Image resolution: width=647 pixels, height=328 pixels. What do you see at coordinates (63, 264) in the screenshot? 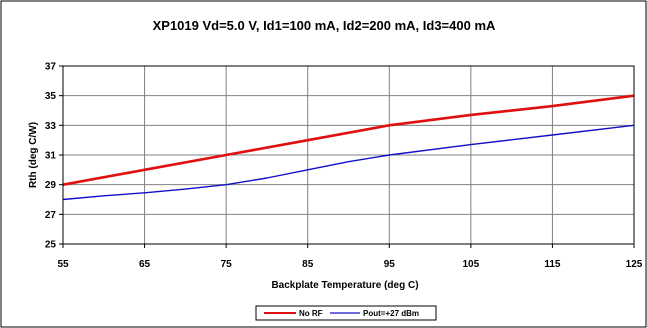
I see `x-tick-label: 55` at bounding box center [63, 264].